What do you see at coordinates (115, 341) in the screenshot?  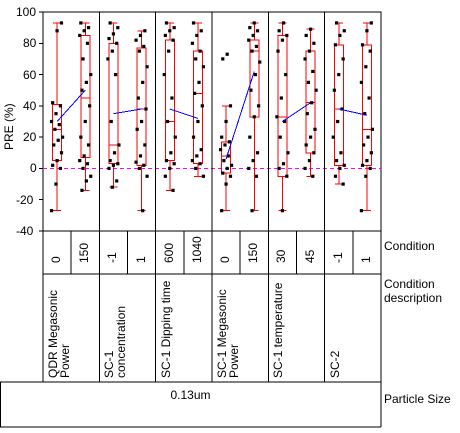 I see `condition-description: SC-1 concentration` at bounding box center [115, 341].